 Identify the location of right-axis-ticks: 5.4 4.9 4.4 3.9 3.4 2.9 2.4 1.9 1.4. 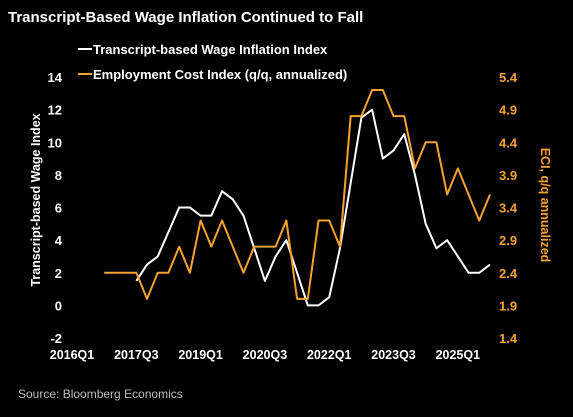
(508, 208).